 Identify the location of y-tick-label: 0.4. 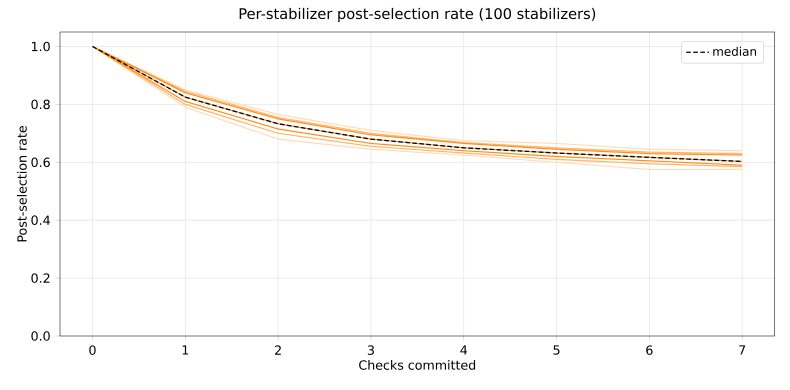
(40, 220).